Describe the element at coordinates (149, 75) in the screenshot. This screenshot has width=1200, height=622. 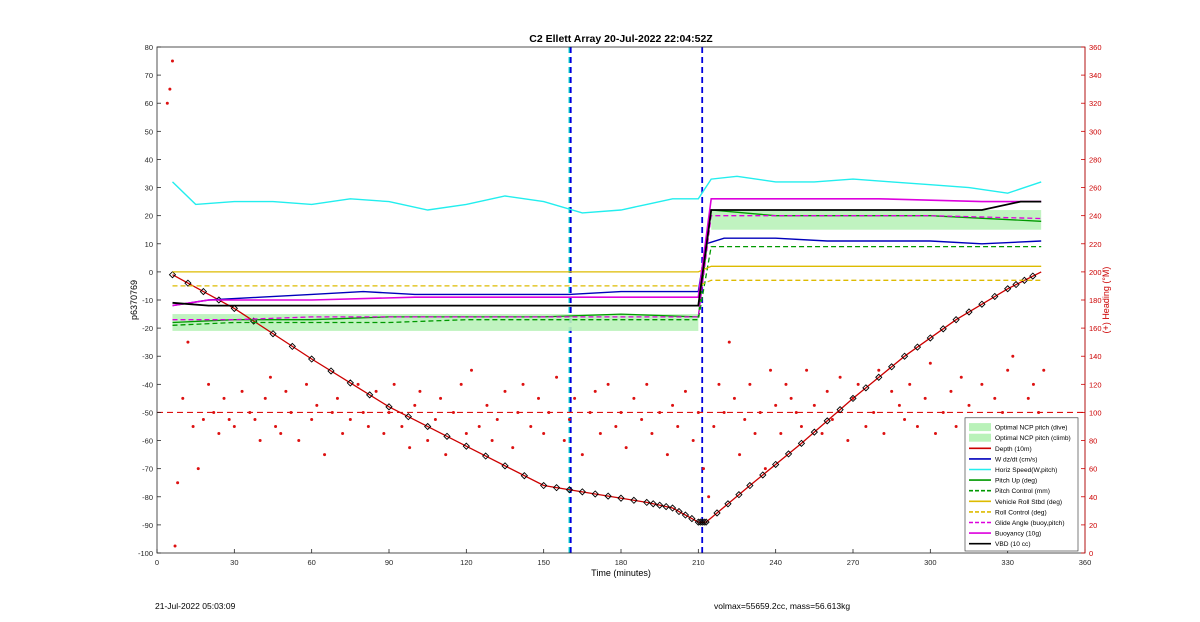
I see `y-tick-label-17: 70` at that location.